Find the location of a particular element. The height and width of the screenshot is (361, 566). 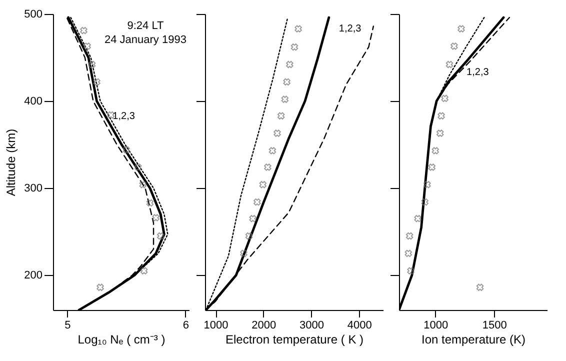

x-tick-label: 1500 is located at coordinates (494, 326).